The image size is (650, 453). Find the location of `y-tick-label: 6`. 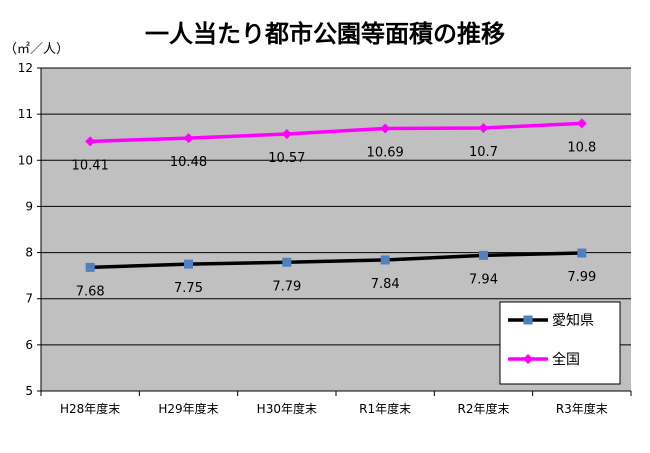

y-tick-label: 6 is located at coordinates (29, 345).